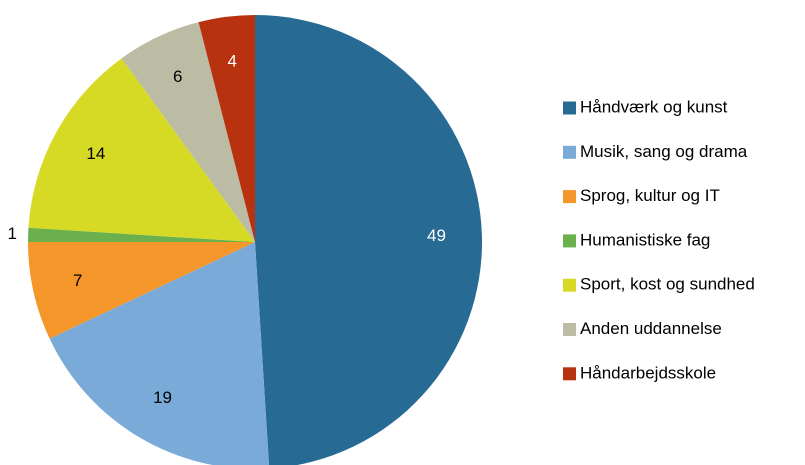 This screenshot has height=465, width=805. What do you see at coordinates (232, 60) in the screenshot?
I see `data-label: 4` at bounding box center [232, 60].